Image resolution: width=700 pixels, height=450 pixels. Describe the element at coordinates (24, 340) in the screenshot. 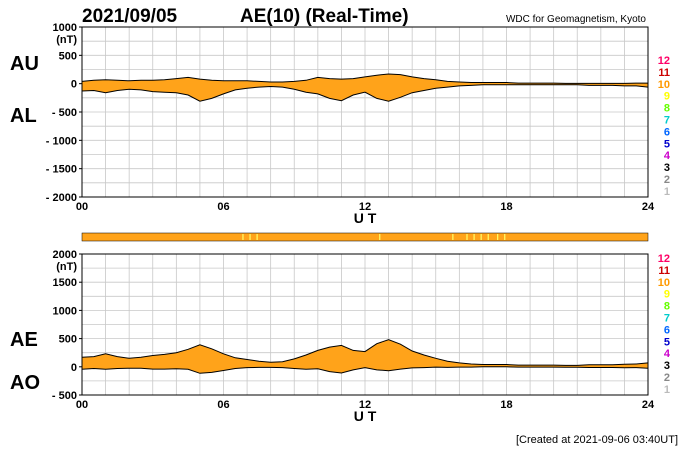

I see `index-label-upper: AE` at that location.